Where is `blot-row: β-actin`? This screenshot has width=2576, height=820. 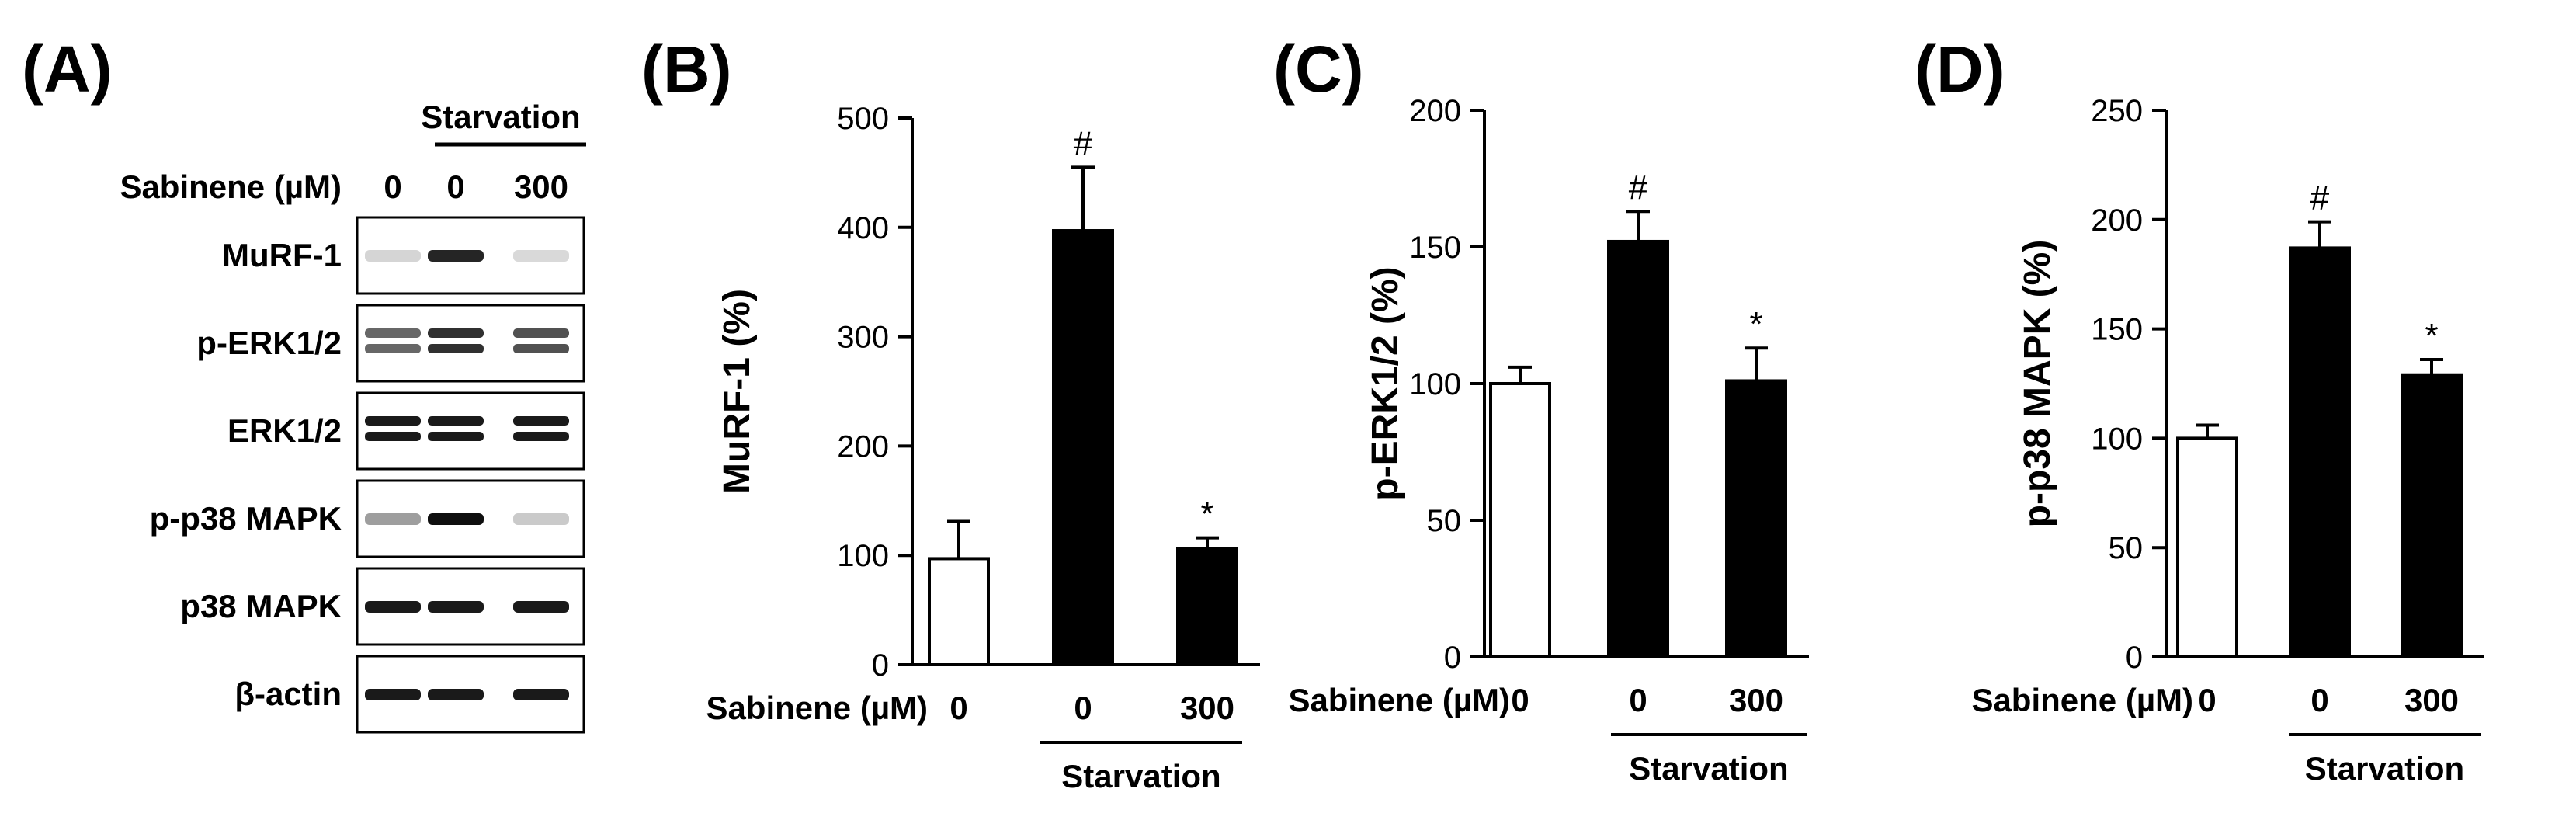 blot-row: β-actin is located at coordinates (409, 694).